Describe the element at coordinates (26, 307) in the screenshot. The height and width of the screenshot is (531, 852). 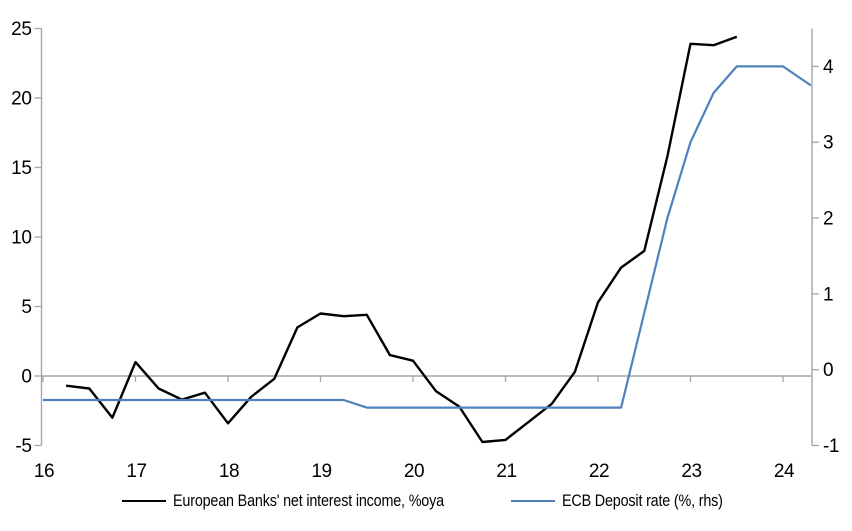
I see `left-axis-tick-label: 5` at that location.